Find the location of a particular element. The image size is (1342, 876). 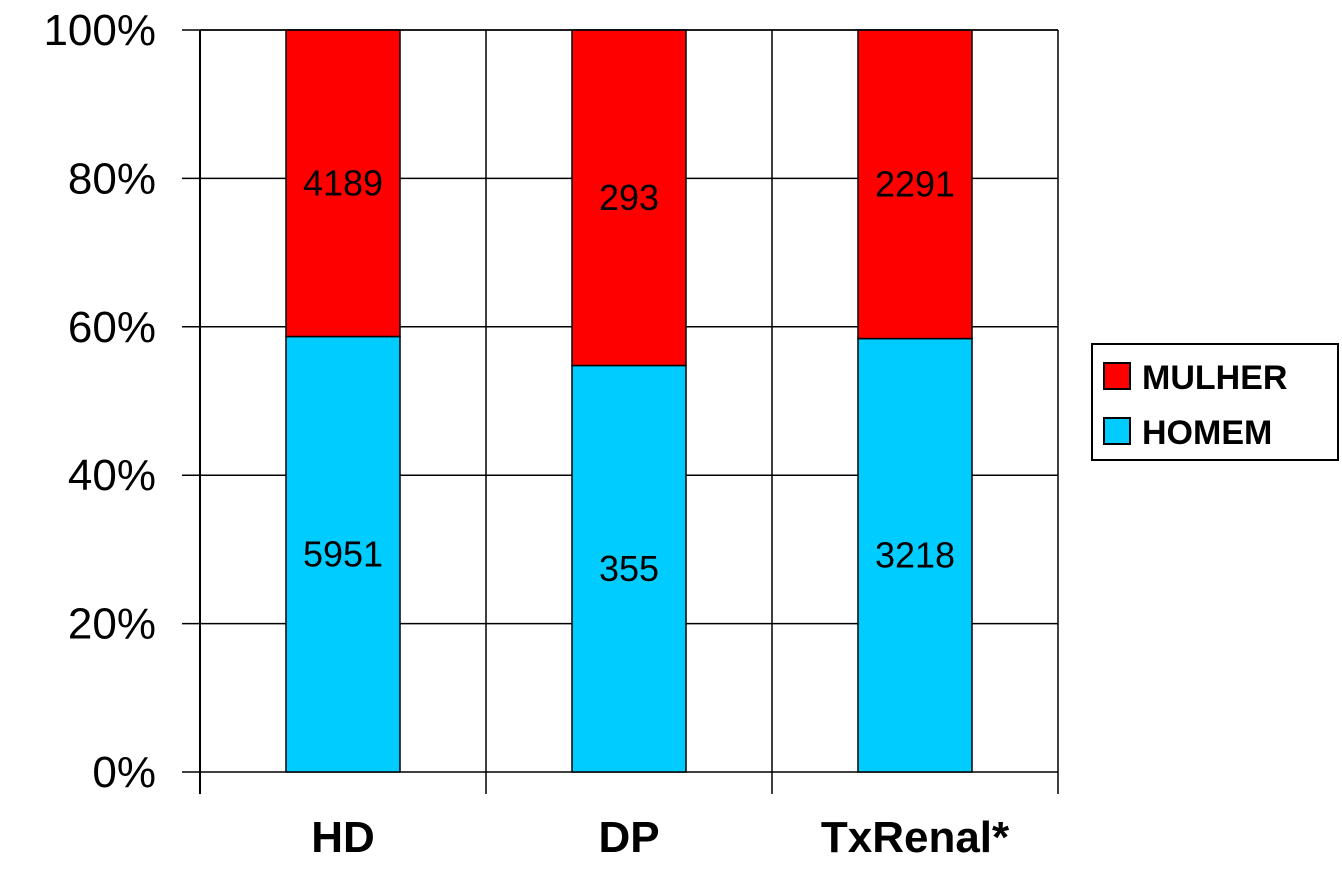

x-tick-label: DP is located at coordinates (628, 837).